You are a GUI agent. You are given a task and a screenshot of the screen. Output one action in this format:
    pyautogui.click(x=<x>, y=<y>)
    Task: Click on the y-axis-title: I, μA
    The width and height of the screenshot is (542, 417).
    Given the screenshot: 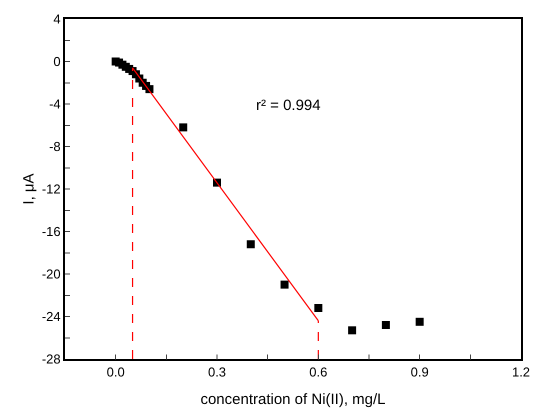 What is the action you would take?
    pyautogui.click(x=29, y=189)
    